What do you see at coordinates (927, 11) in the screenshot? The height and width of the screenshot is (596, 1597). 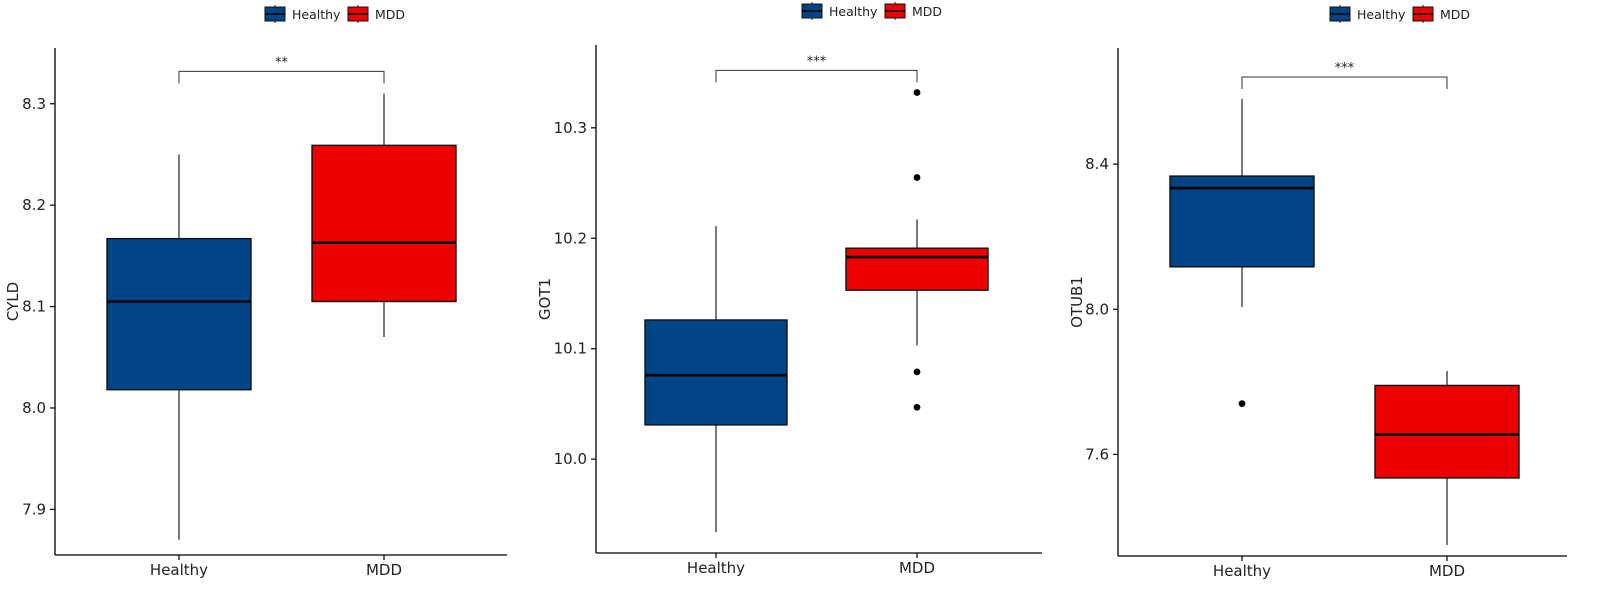 I see `panel2-legend-label-mdd: MDD` at bounding box center [927, 11].